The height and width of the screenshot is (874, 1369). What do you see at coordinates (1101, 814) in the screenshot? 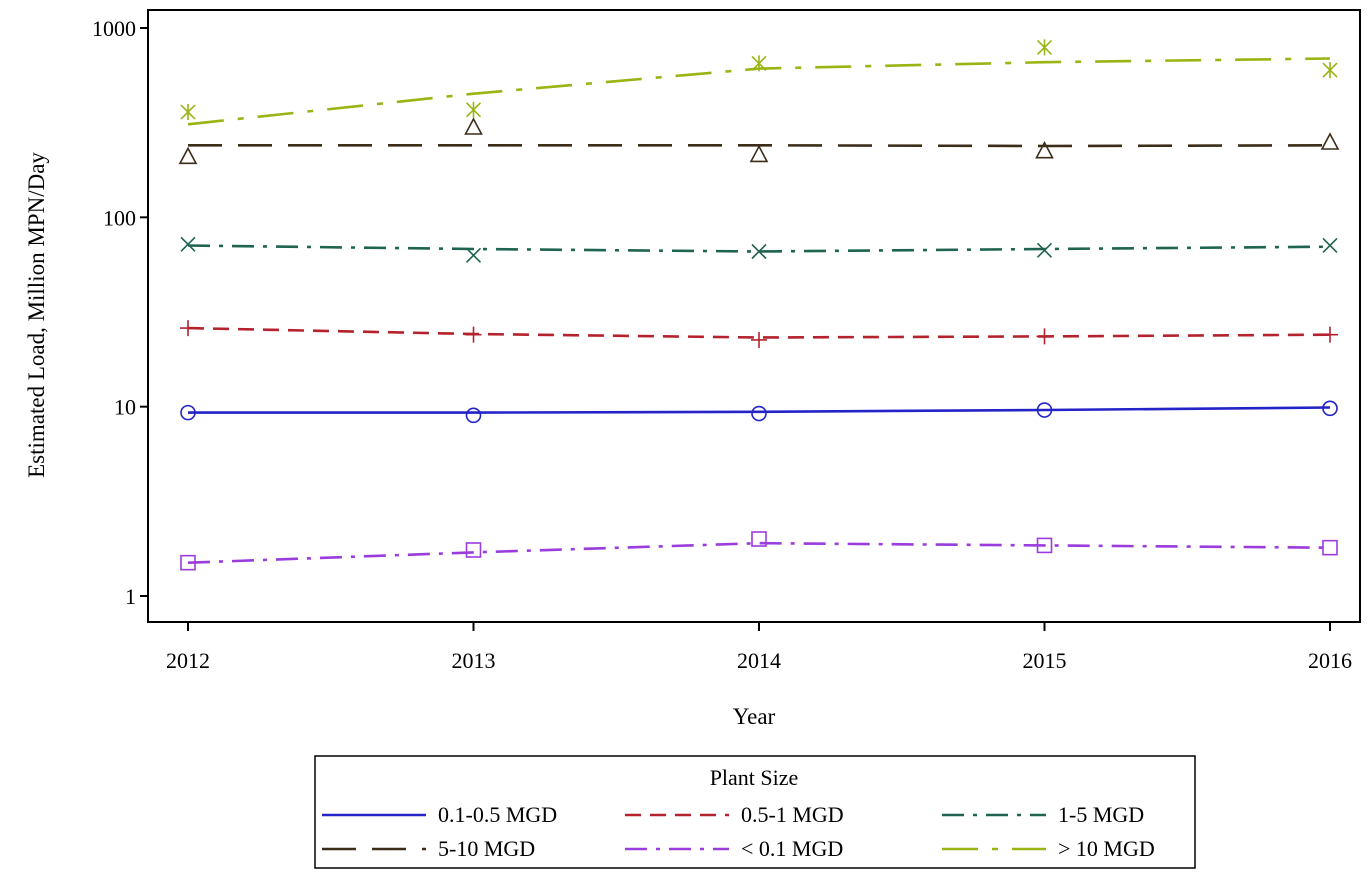
I see `legend-label: 1-5 MGD` at bounding box center [1101, 814].